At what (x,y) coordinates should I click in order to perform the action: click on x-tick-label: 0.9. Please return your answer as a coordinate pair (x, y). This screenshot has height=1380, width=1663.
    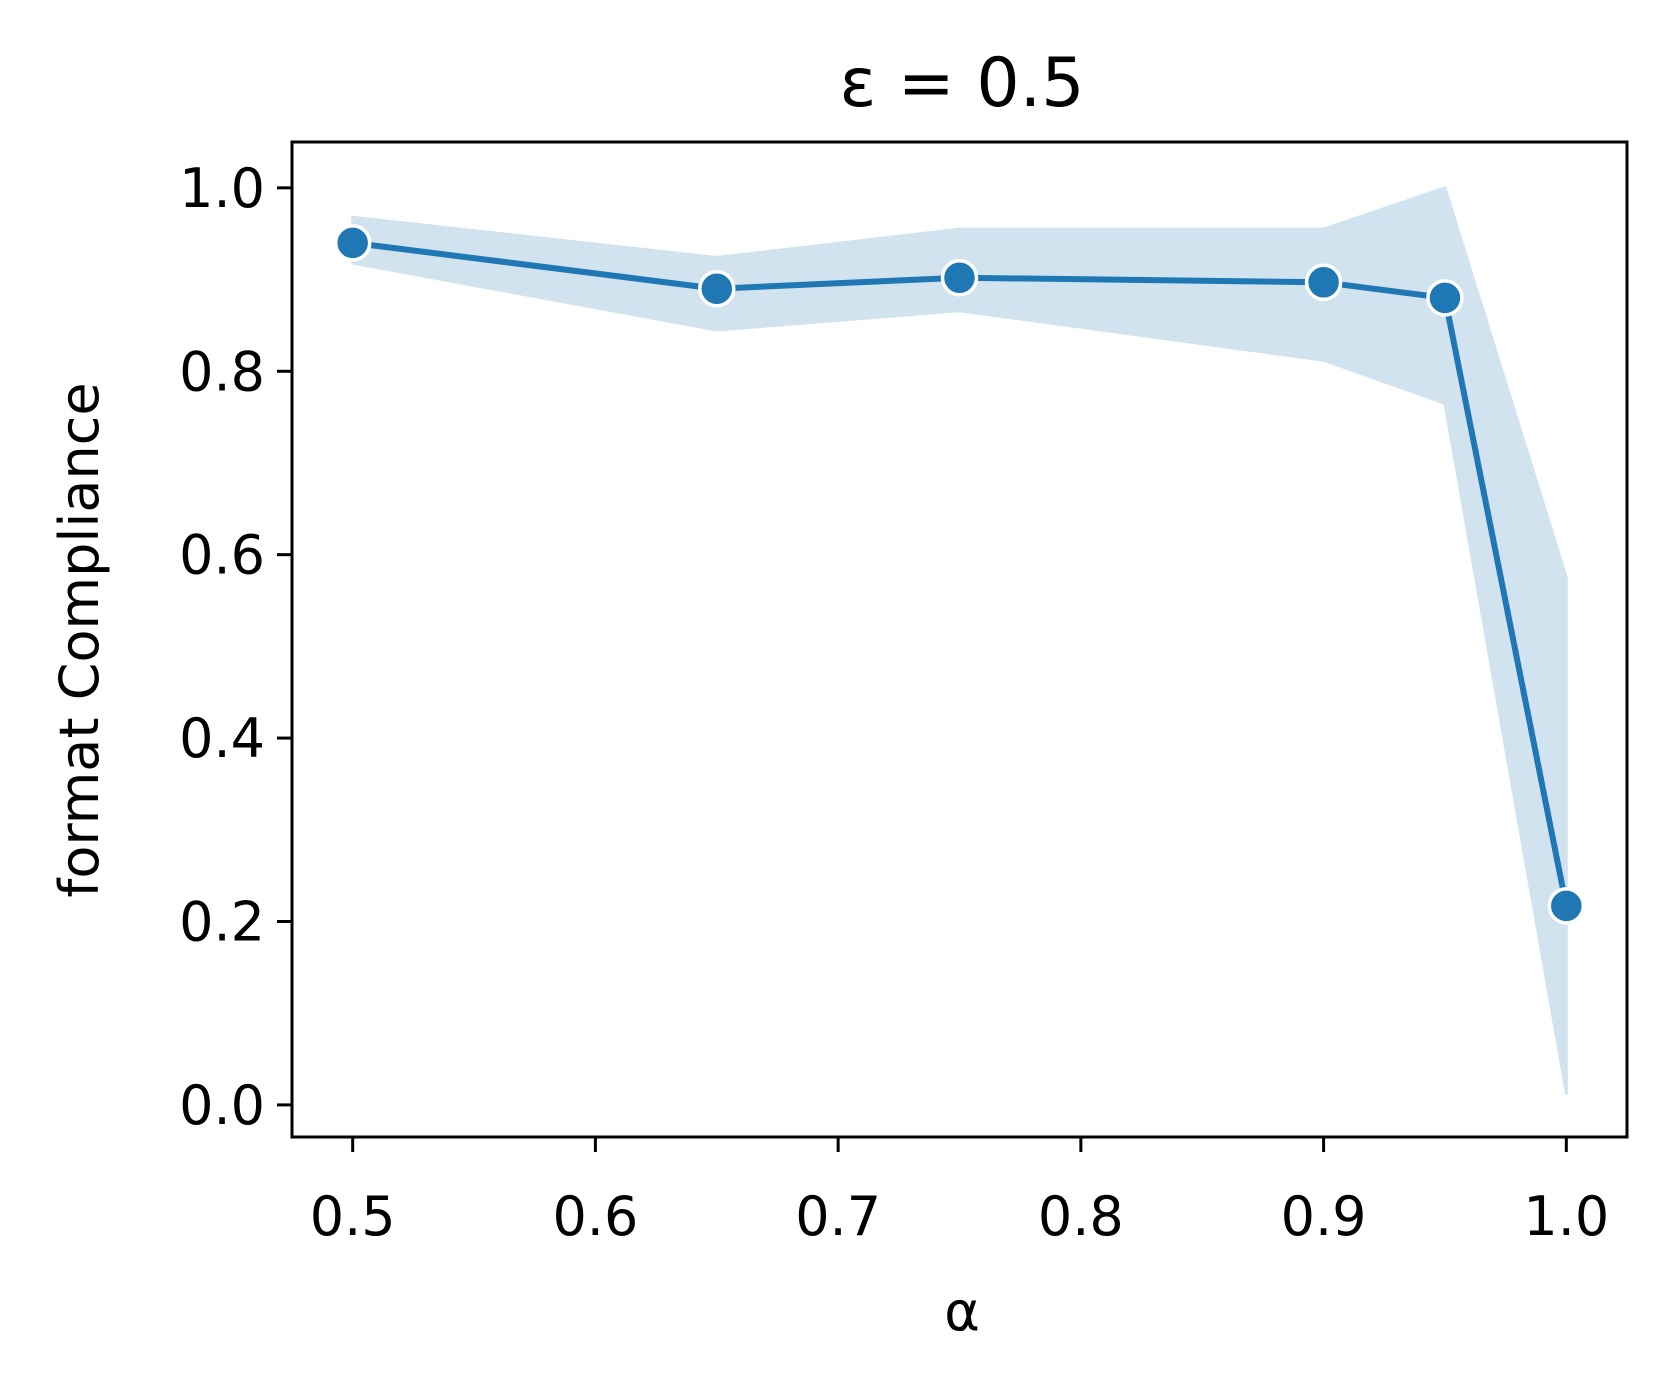
    Looking at the image, I should click on (1324, 1216).